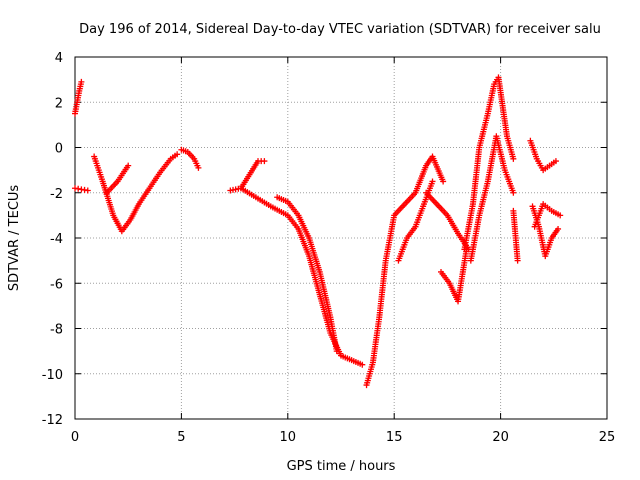 The image size is (640, 480). What do you see at coordinates (59, 58) in the screenshot?
I see `y-tick-label: 4` at bounding box center [59, 58].